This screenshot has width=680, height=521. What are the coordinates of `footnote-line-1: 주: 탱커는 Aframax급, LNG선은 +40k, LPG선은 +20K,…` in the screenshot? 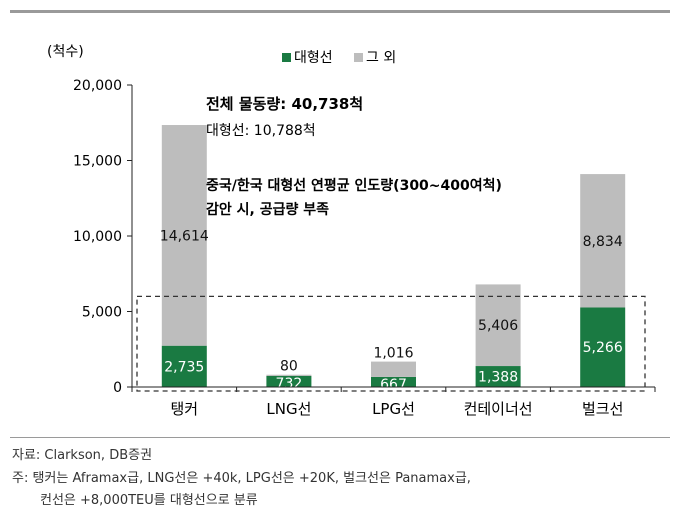 It's located at (241, 478).